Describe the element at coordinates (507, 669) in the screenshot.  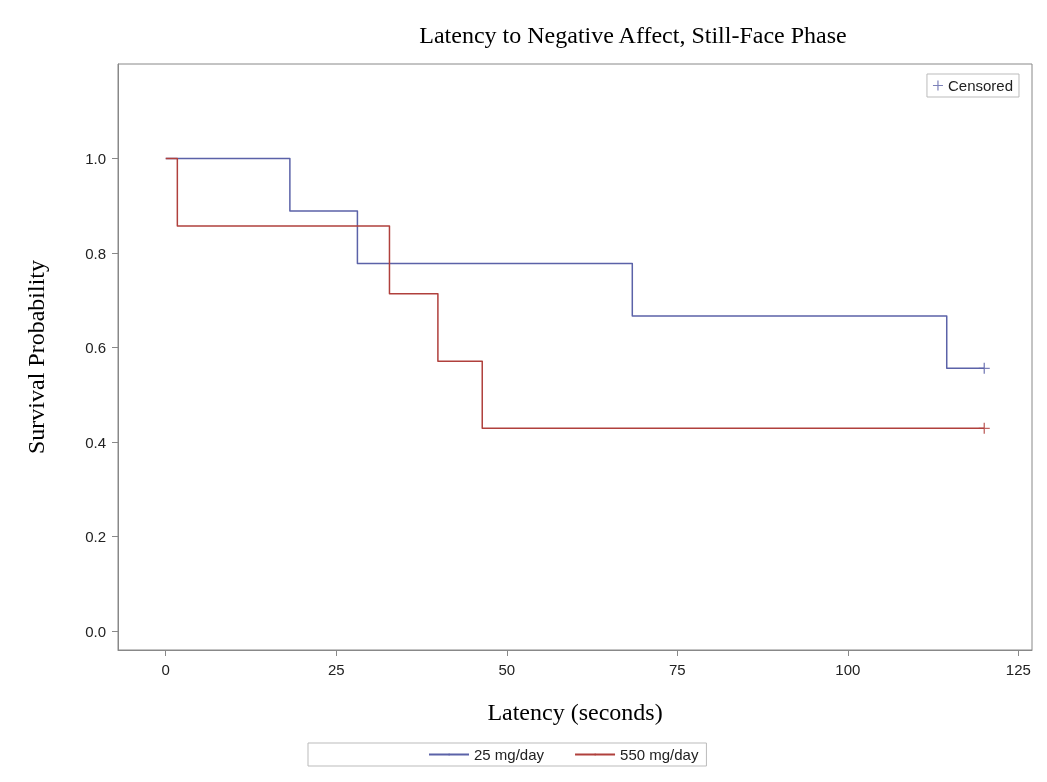
I see `x-tick-label: 50` at that location.